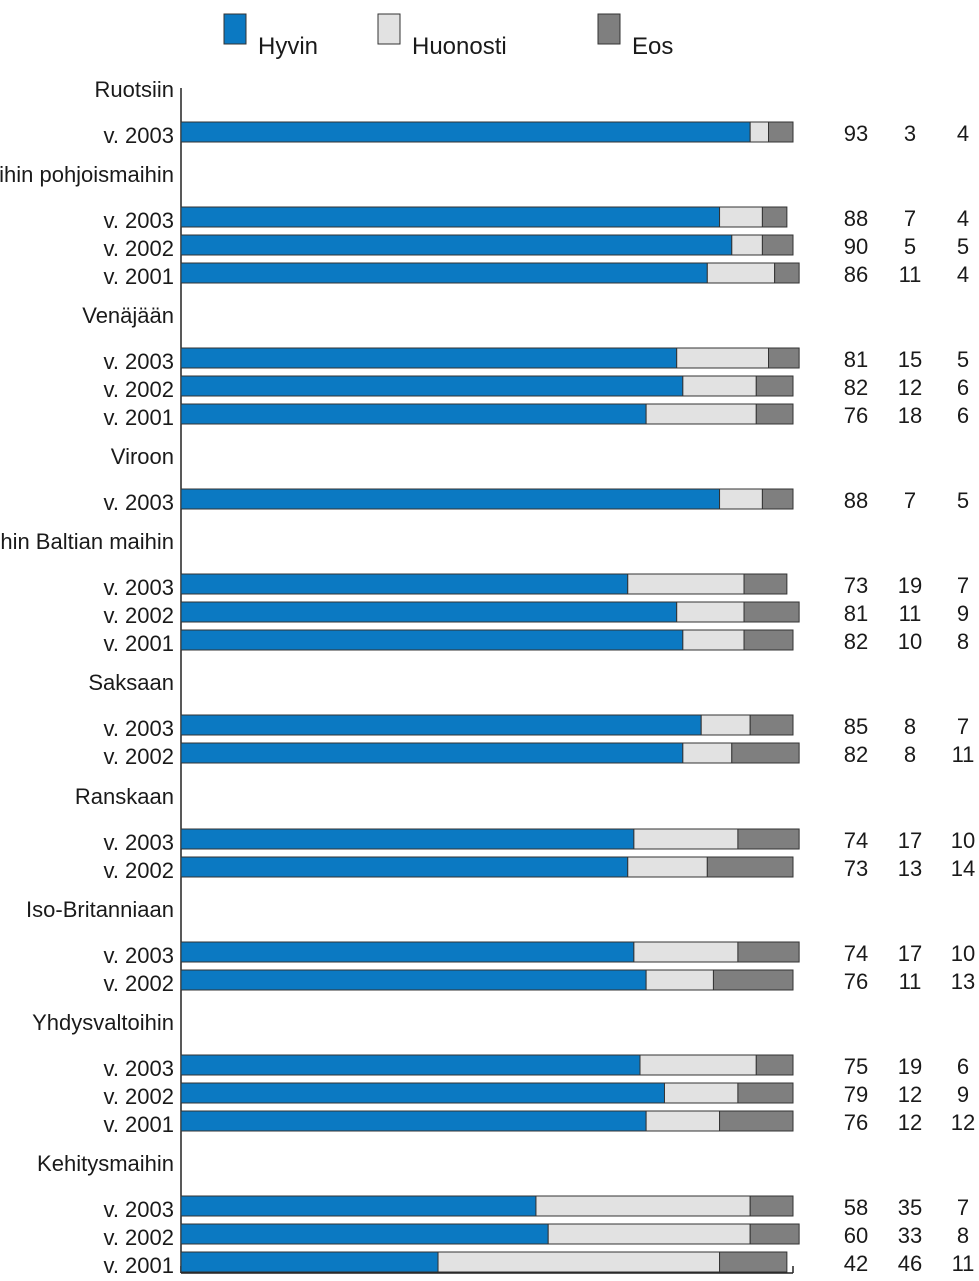 Image resolution: width=979 pixels, height=1281 pixels. Describe the element at coordinates (963, 500) in the screenshot. I see `value-label-eos: 5` at that location.